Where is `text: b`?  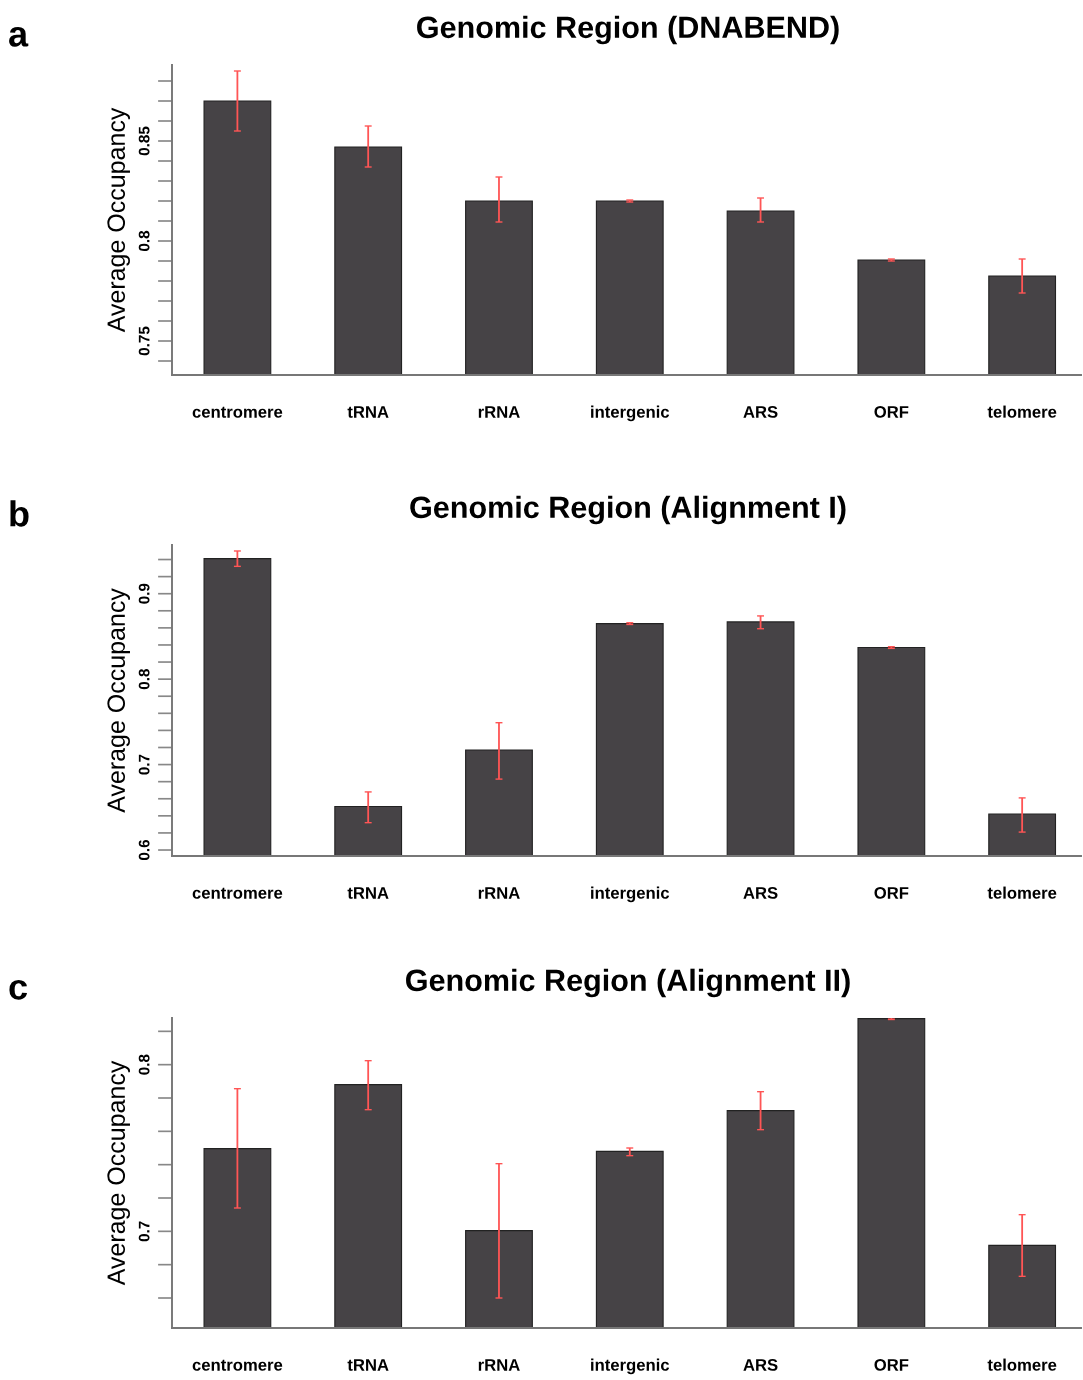
text: b is located at coordinates (19, 513).